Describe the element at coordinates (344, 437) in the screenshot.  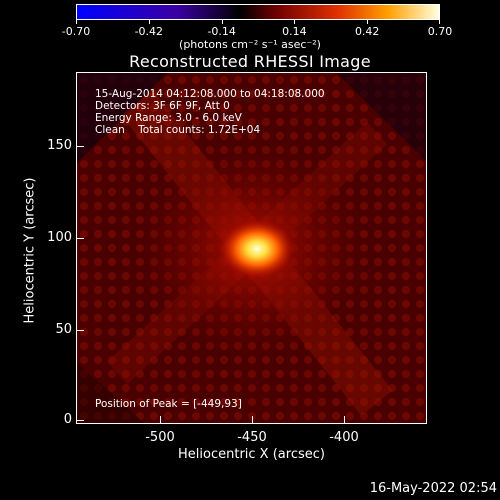
I see `x-tick-label: -400` at that location.